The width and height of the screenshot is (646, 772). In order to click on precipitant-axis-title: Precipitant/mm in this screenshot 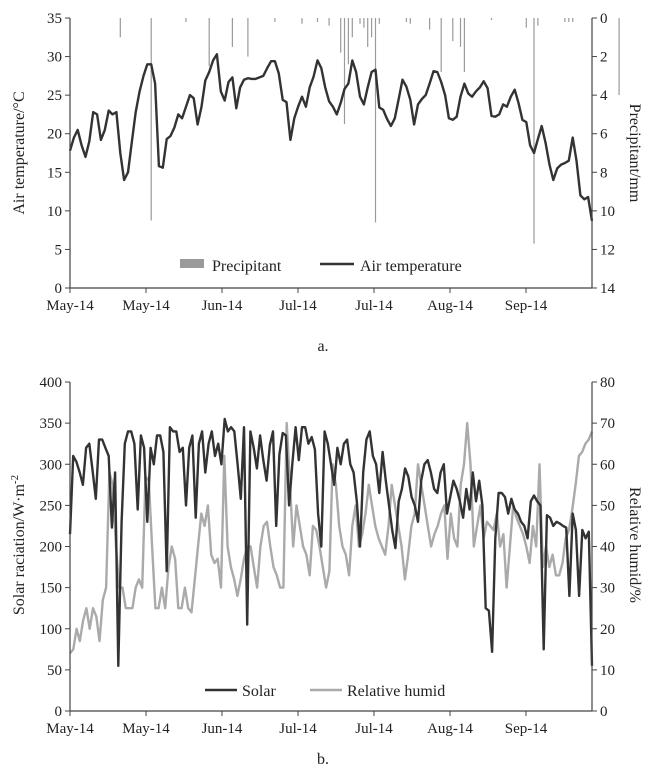, I will do `click(634, 153)`.